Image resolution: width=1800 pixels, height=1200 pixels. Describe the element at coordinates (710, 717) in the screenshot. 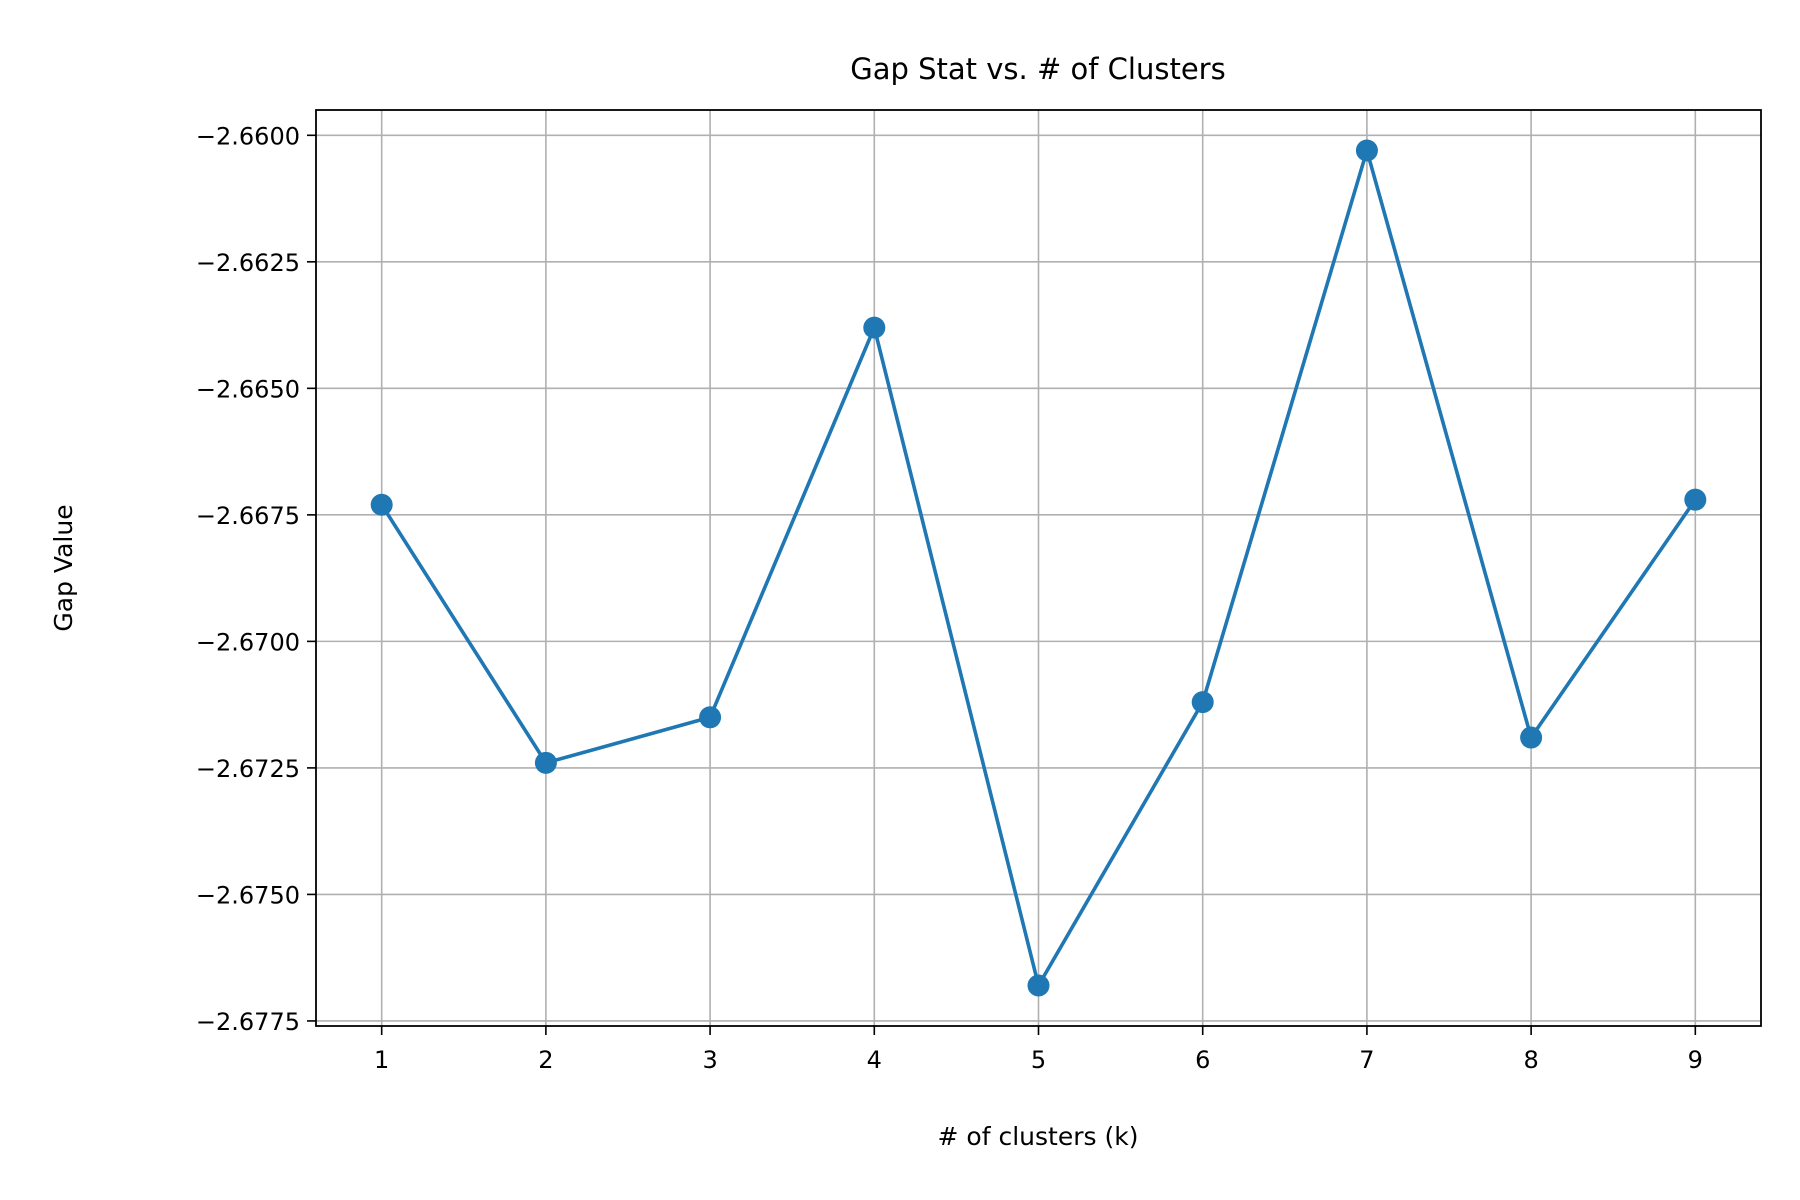

I see `data-point-k3` at that location.